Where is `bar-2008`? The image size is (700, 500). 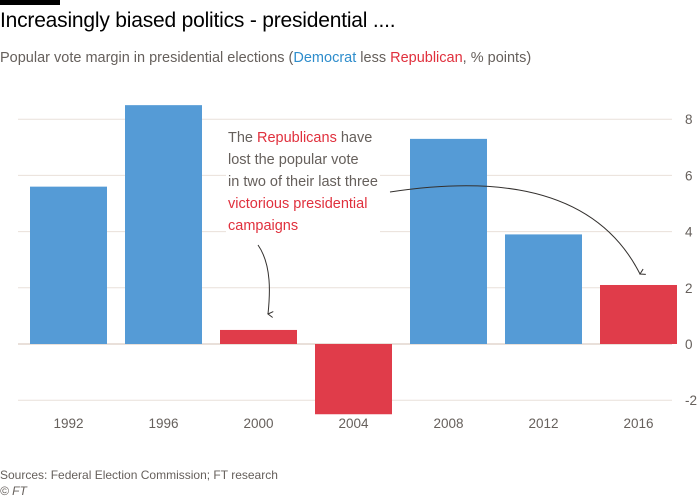 bar-2008 is located at coordinates (448, 241).